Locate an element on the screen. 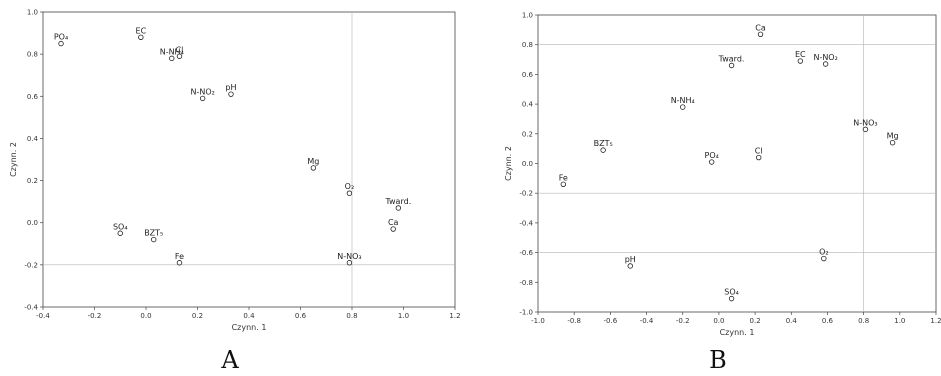 This screenshot has height=376, width=941. y-tick-label: -0.6 is located at coordinates (526, 253).